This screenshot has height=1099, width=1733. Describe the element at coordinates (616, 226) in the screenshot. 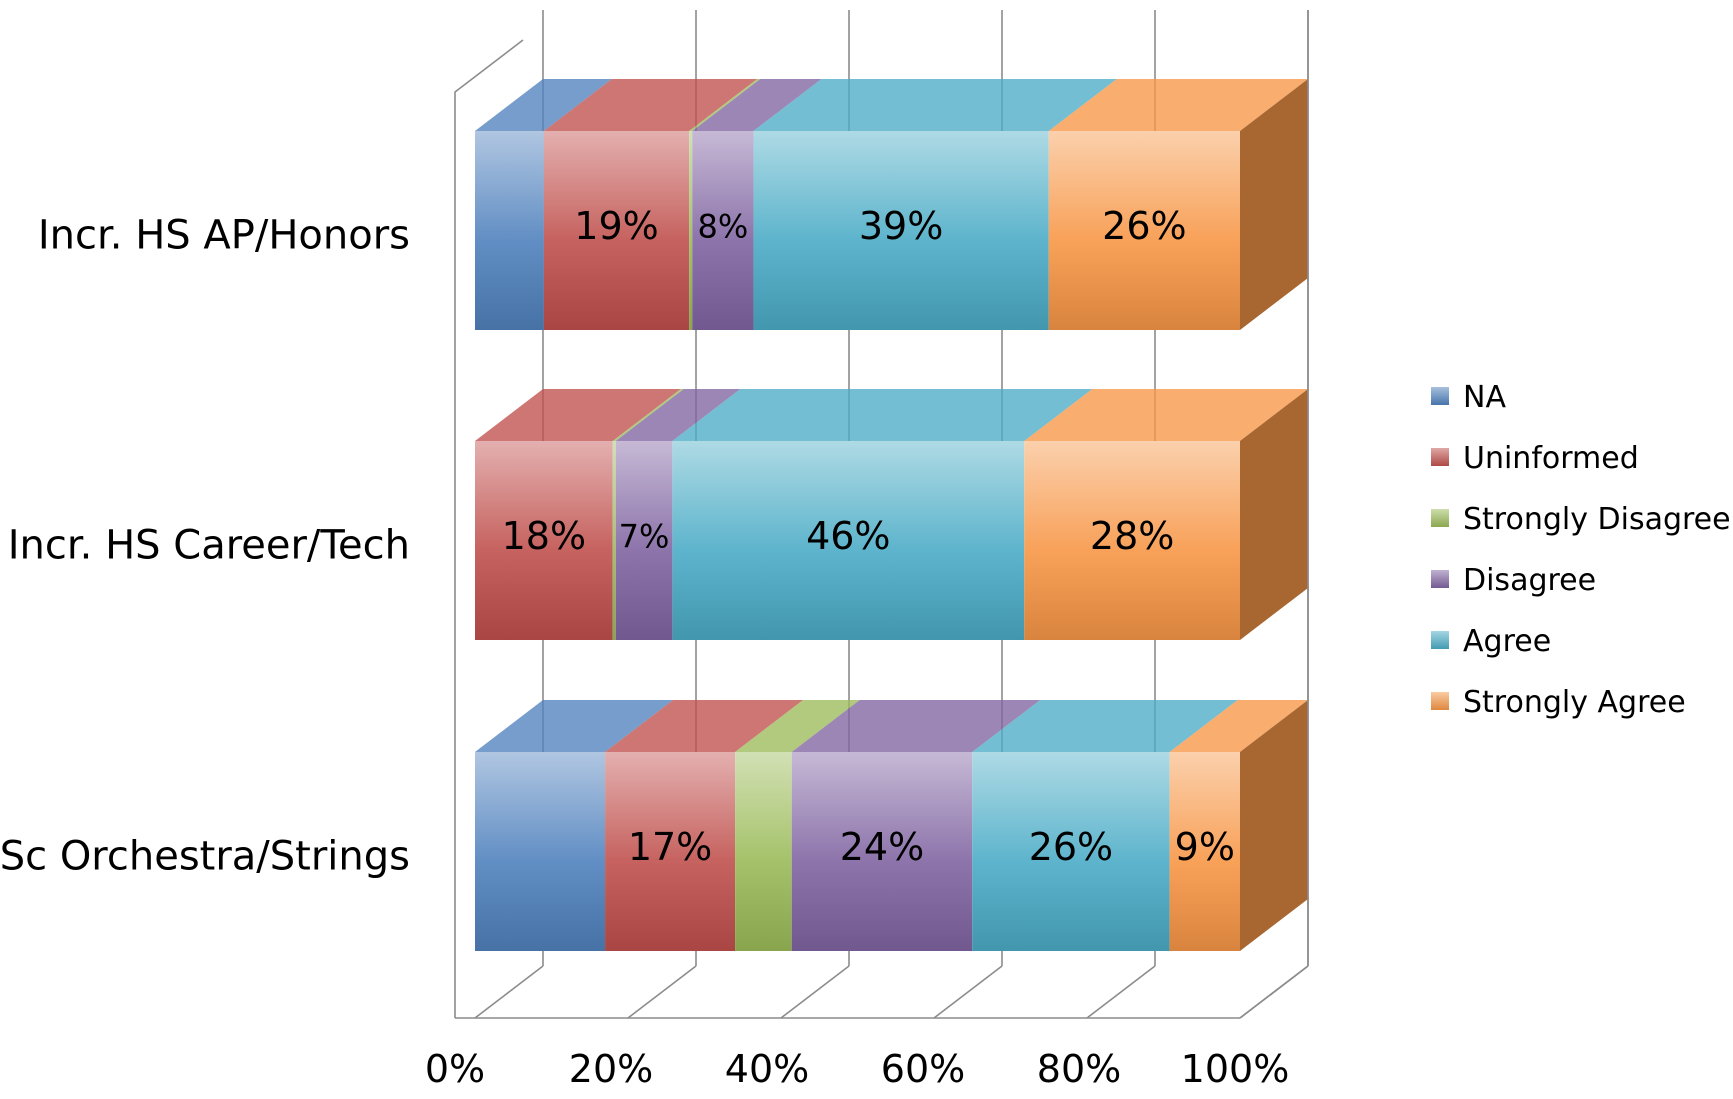

I see `data-label-0-1: 19%` at that location.